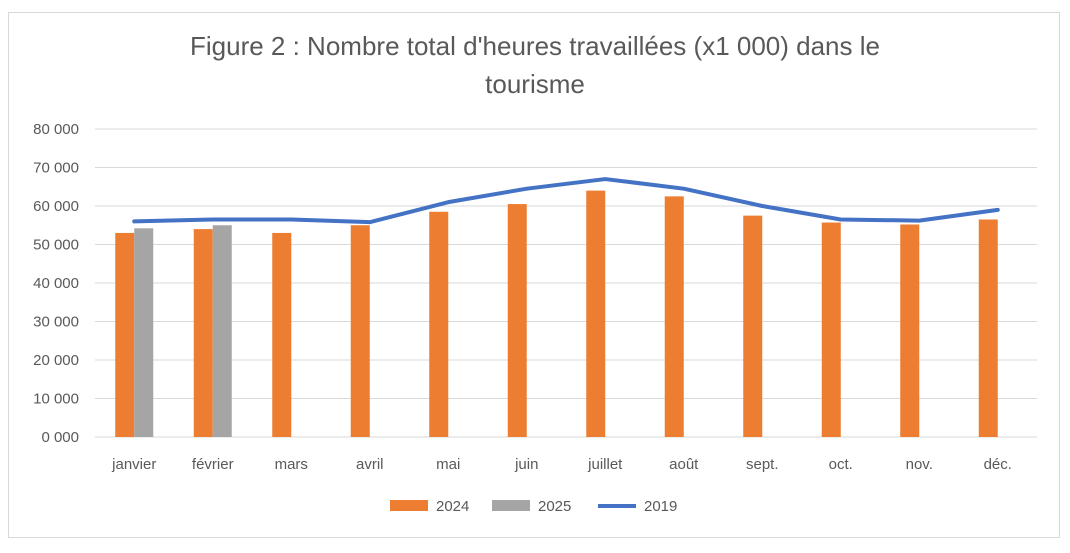 This screenshot has width=1070, height=553. Describe the element at coordinates (360, 331) in the screenshot. I see `bar-2024-avril` at that location.